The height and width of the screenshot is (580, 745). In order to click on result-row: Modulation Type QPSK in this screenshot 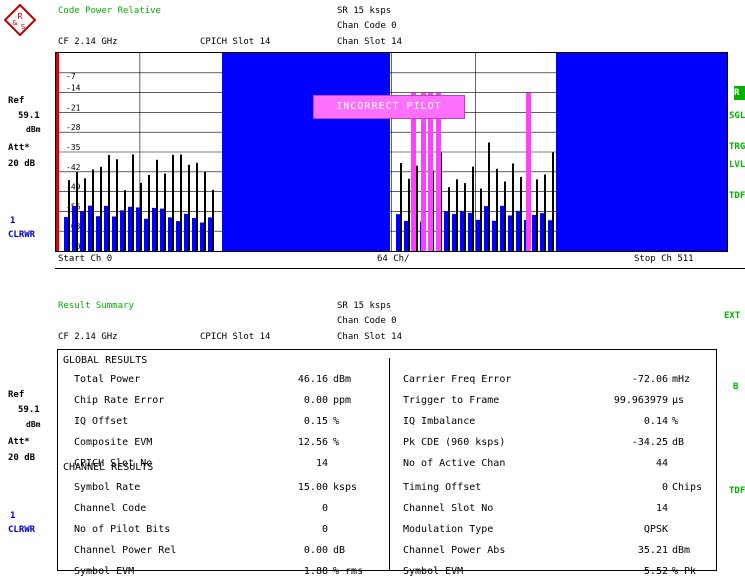, I will do `click(387, 531)`.